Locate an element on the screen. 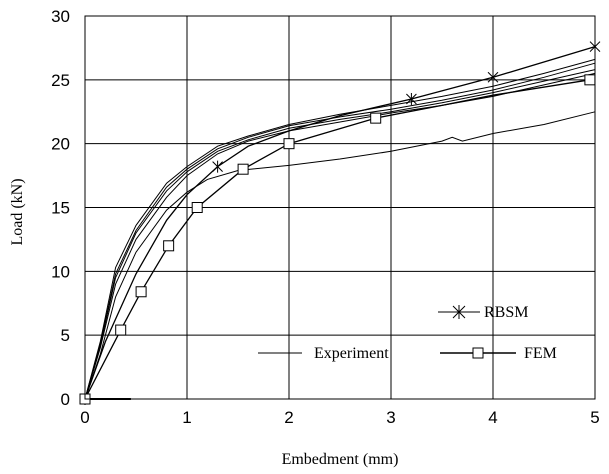  y-tick-label: 20 is located at coordinates (60, 144).